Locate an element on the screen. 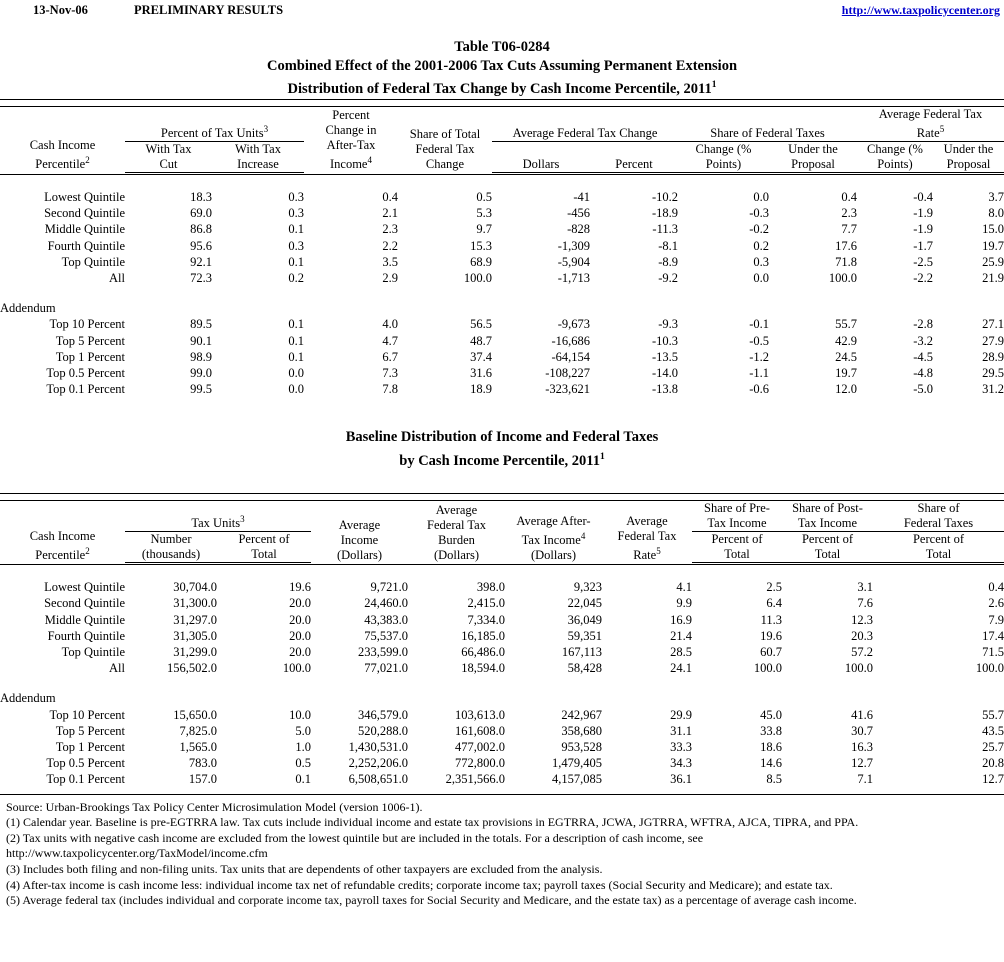  table1-group-pct-tax-units: Percent of Tax Units3 is located at coordinates (214, 124).